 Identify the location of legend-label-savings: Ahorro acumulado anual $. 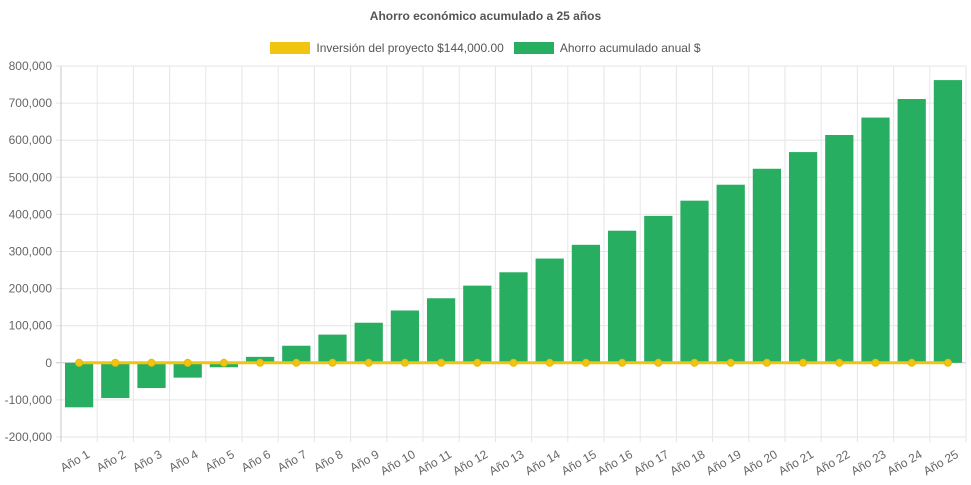
(630, 48).